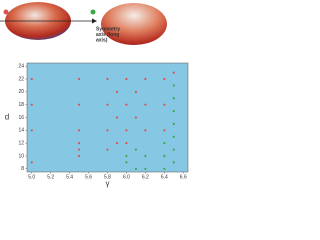 Image resolution: width=320 pixels, height=240 pixels. What do you see at coordinates (31, 177) in the screenshot?
I see `x-tick-label: 5.0` at bounding box center [31, 177].